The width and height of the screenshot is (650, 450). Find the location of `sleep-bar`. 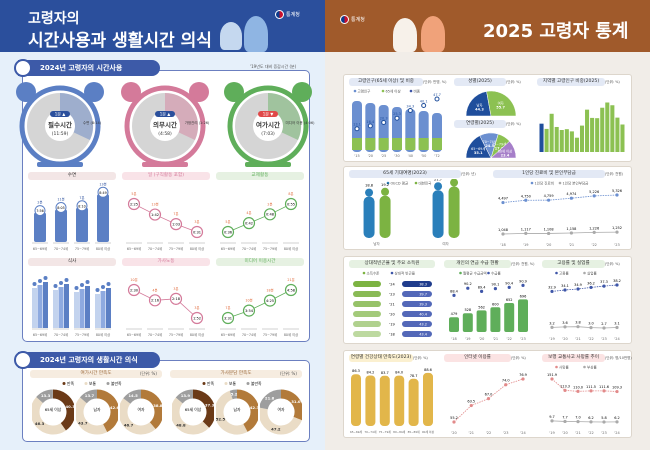

sleep-bar is located at coordinates (103, 218).